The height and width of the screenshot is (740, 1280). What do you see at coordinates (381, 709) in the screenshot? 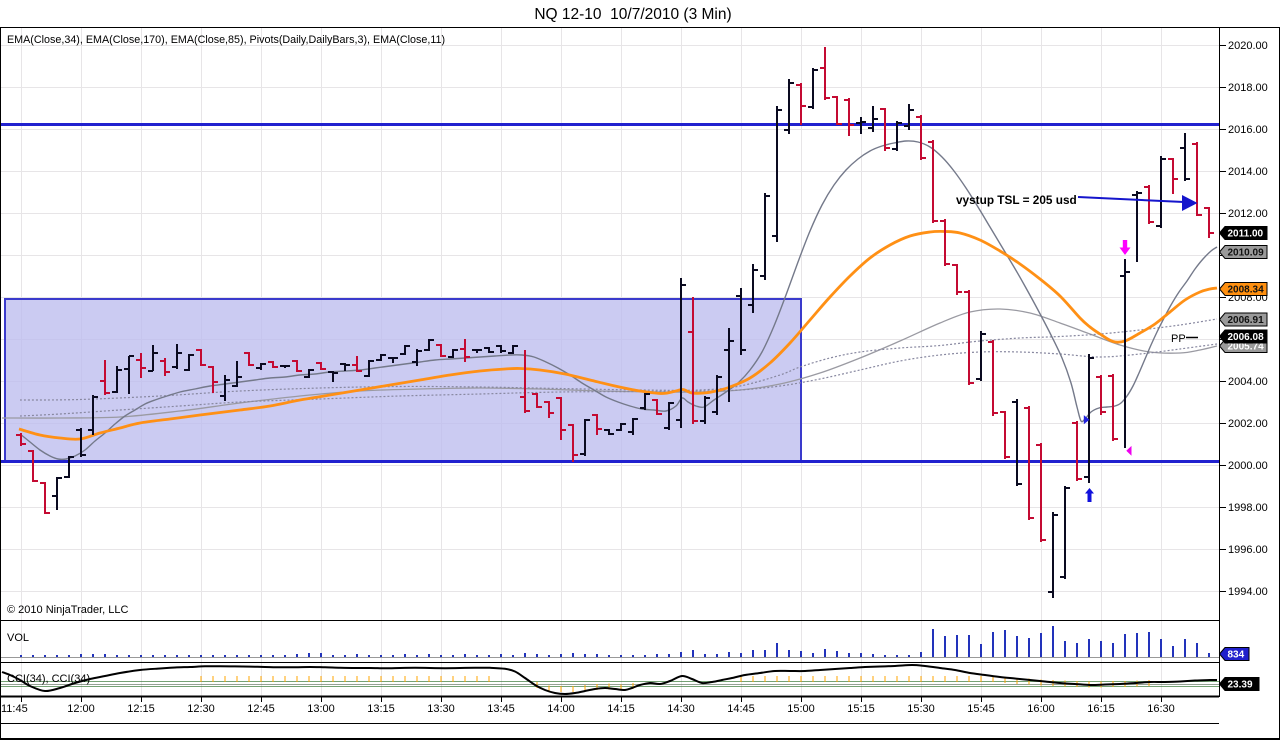
I see `svg-text: 13:15` at bounding box center [381, 709].